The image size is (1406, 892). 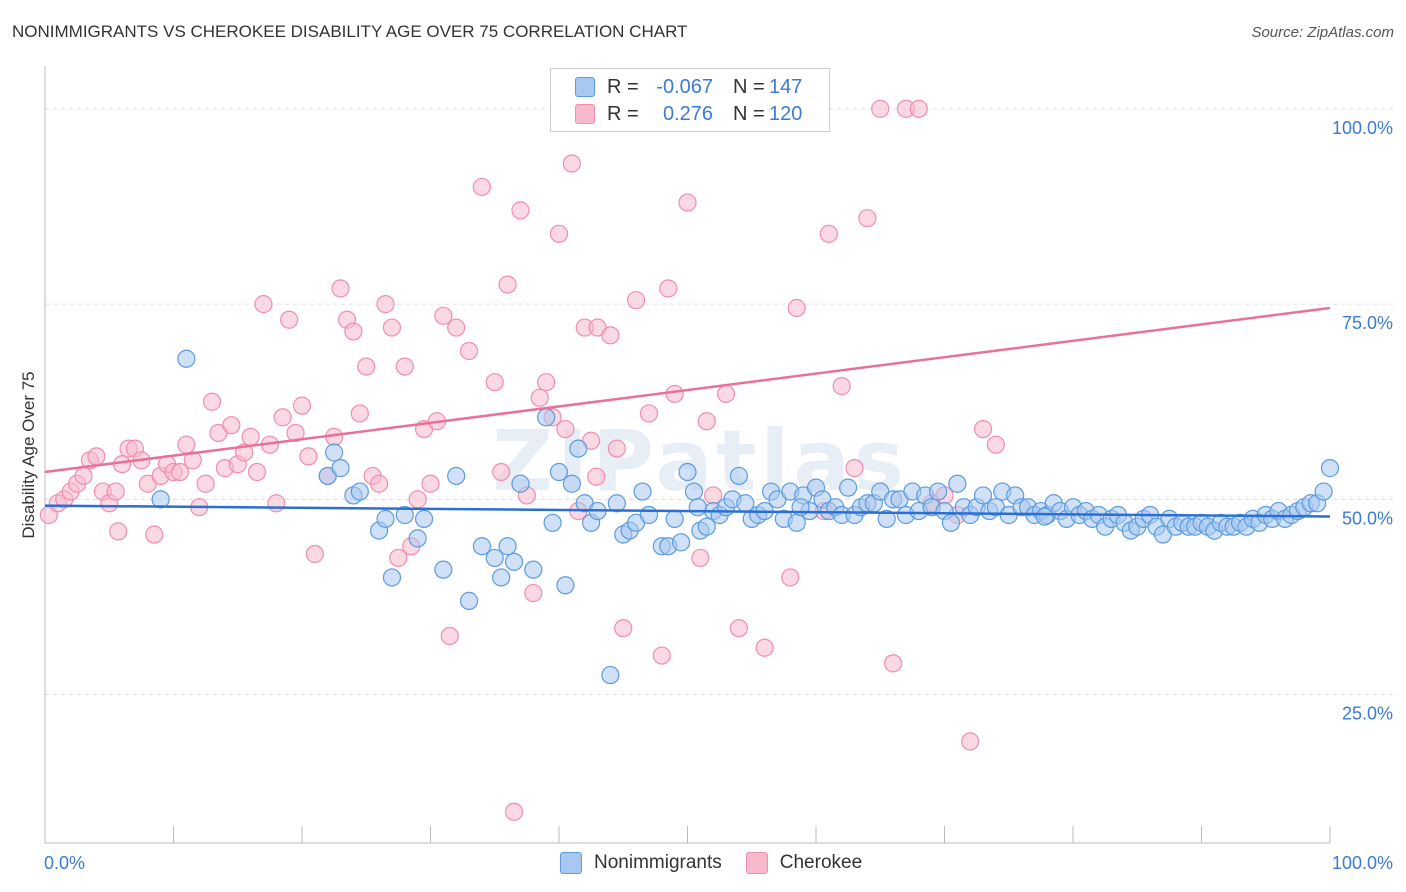 What do you see at coordinates (64, 863) in the screenshot?
I see `x-tick-label: 0.0%` at bounding box center [64, 863].